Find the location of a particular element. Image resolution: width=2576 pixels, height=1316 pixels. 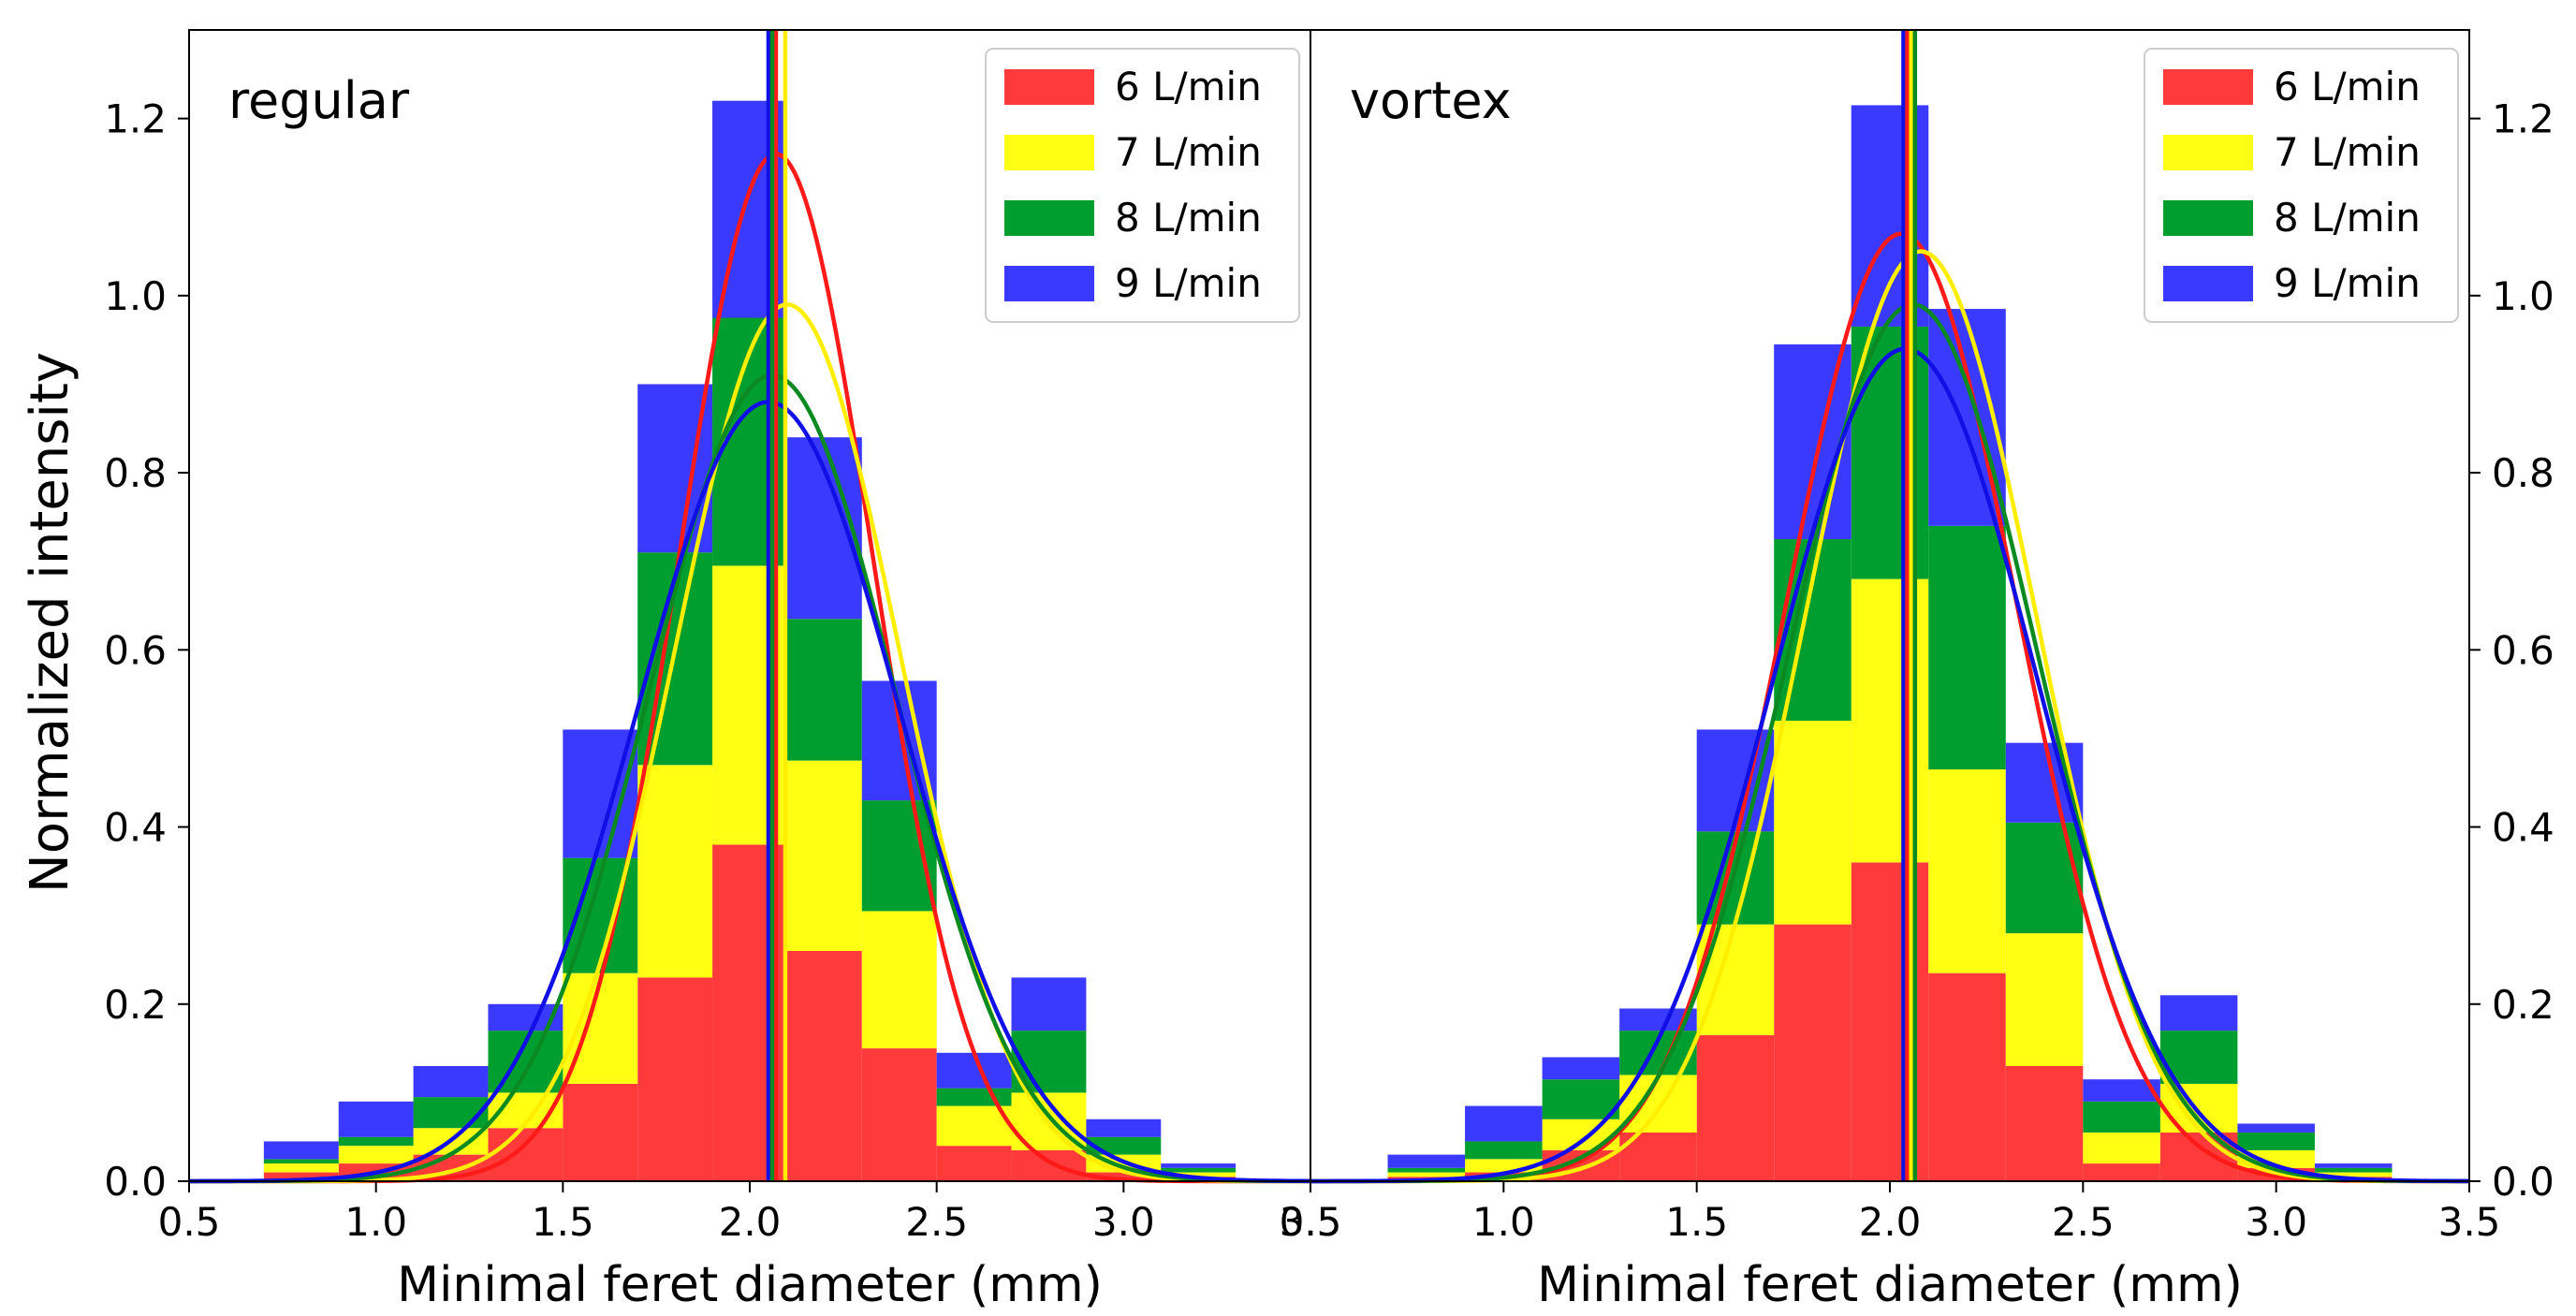

y-tick-label: 0.6 is located at coordinates (135, 650).